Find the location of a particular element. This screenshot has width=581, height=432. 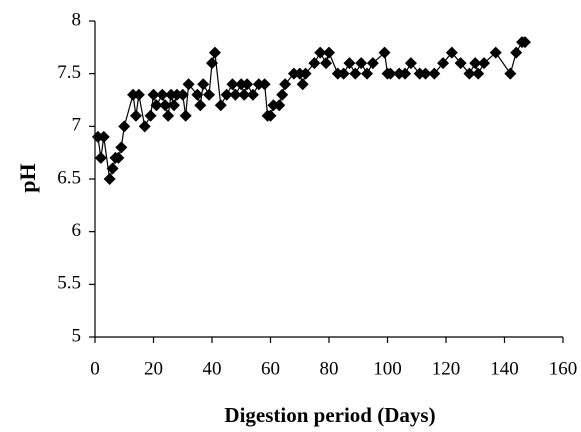

x-tick-label: 60 is located at coordinates (270, 368).